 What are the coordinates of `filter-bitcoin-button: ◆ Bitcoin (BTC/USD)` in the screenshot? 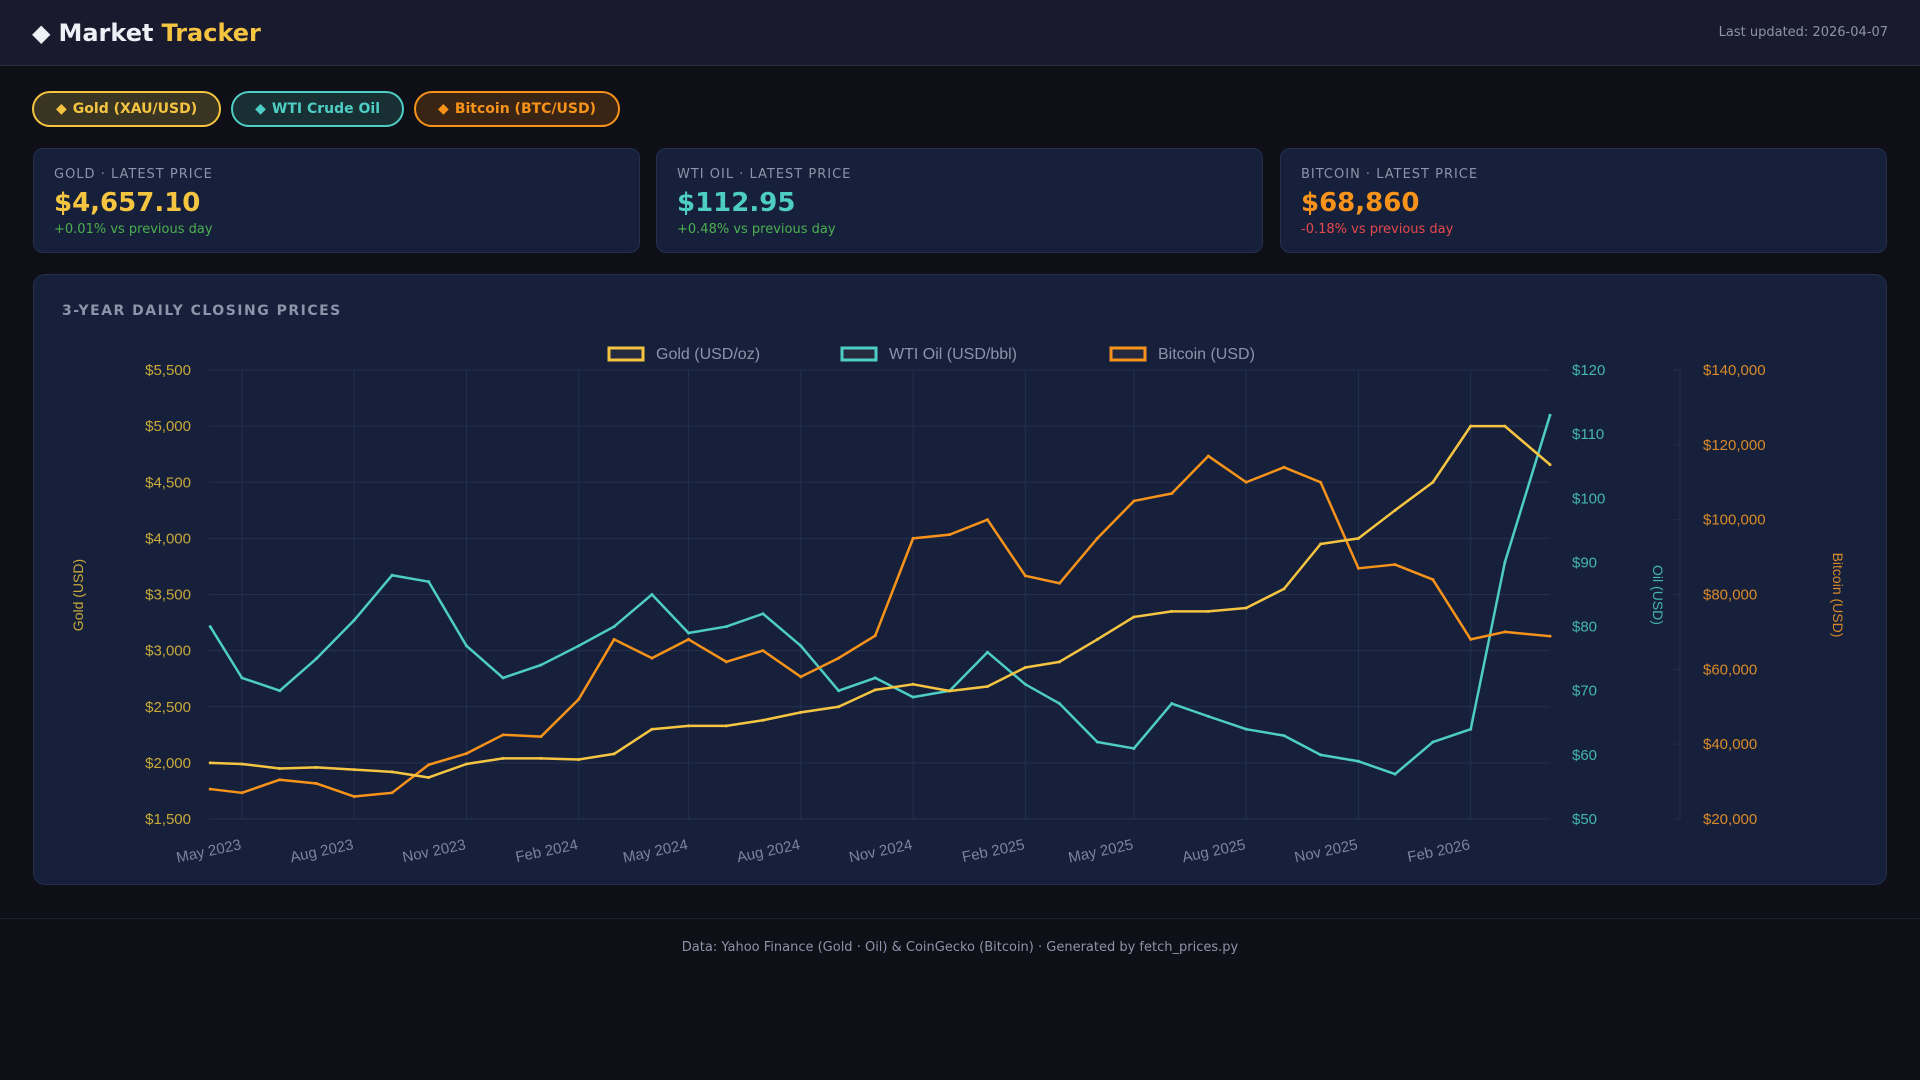 It's located at (517, 109).